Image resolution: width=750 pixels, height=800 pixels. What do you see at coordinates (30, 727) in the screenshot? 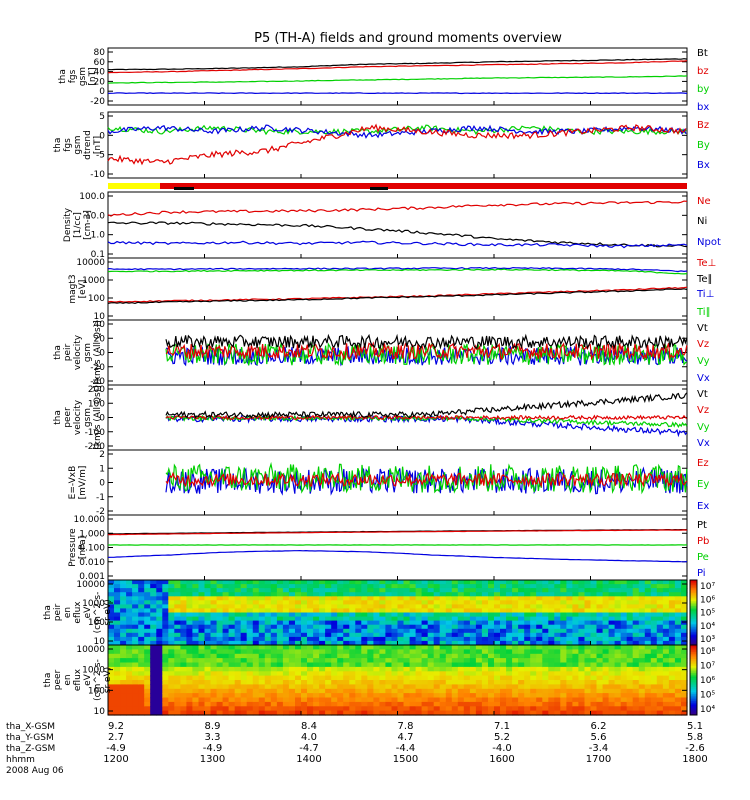
I see `xaxis-row-label: tha_X-GSM` at bounding box center [30, 727].